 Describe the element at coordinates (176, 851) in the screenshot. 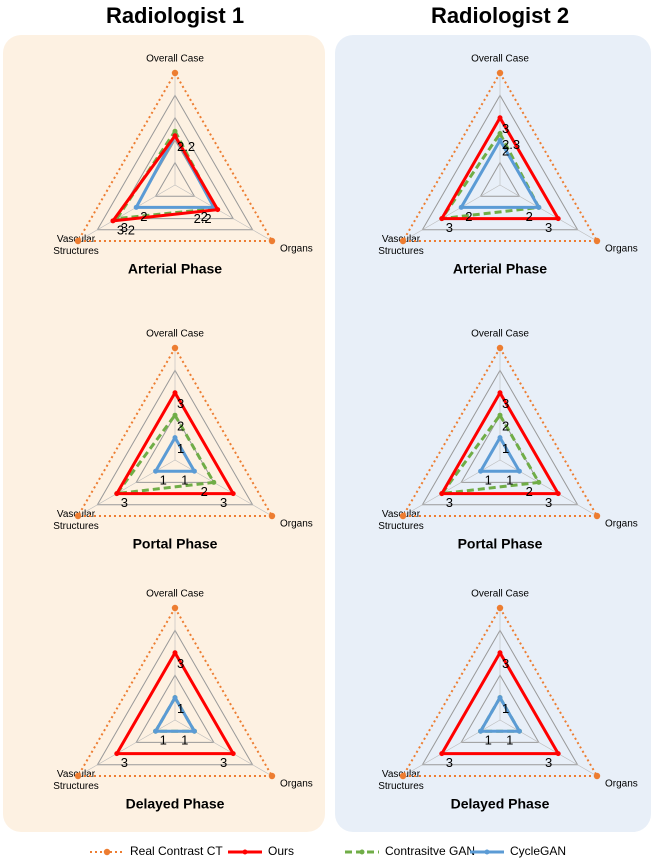

I see `legend-label: Real Contrast CT` at that location.